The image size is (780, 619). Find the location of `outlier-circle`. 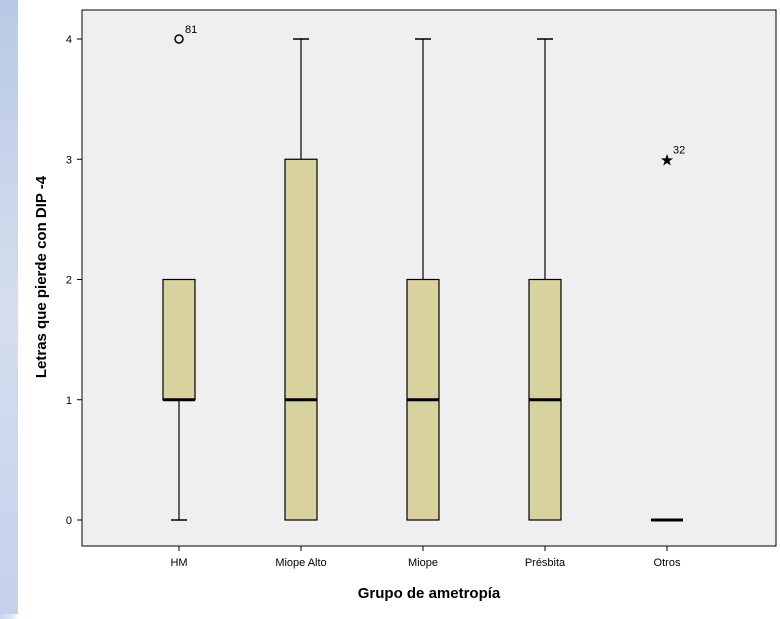

outlier-circle is located at coordinates (179, 39).